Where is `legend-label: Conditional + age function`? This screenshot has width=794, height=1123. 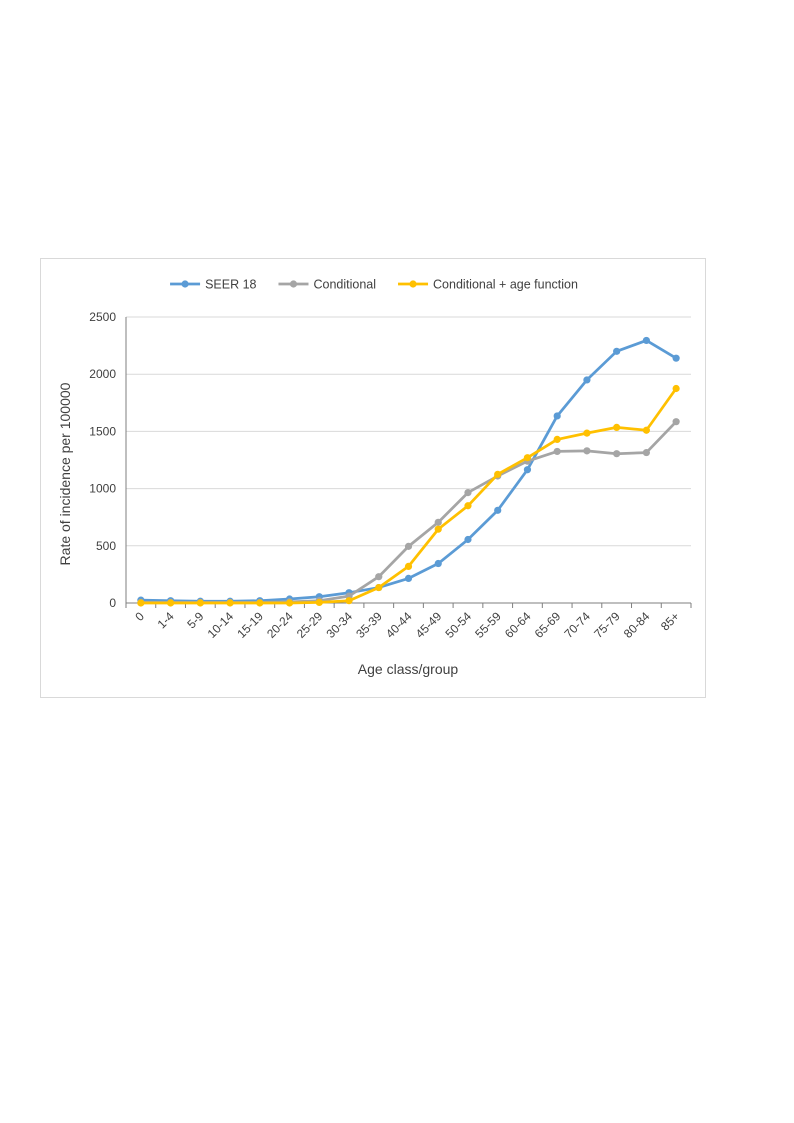
legend-label: Conditional + age function is located at coordinates (505, 285).